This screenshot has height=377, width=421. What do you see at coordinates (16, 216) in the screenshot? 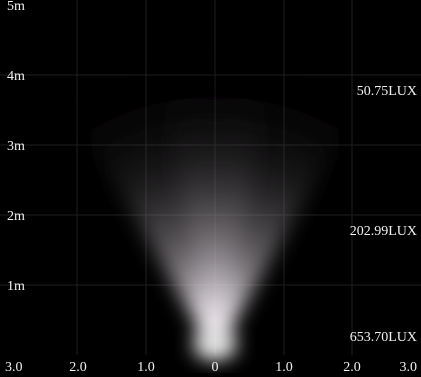
I see `y-label: 2m` at bounding box center [16, 216].